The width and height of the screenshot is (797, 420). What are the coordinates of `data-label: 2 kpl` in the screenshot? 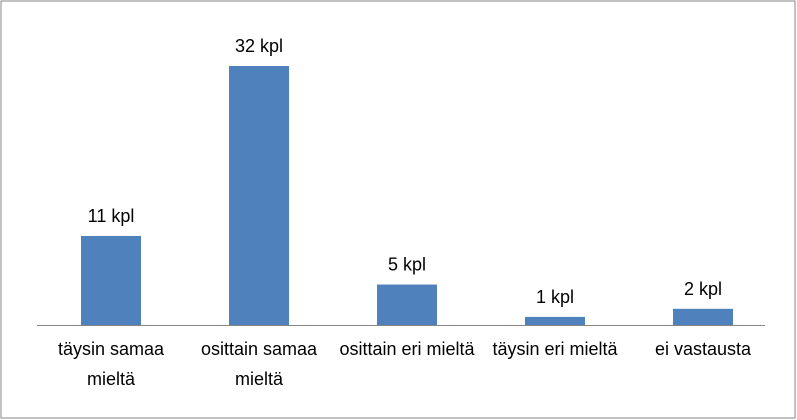 It's located at (703, 289).